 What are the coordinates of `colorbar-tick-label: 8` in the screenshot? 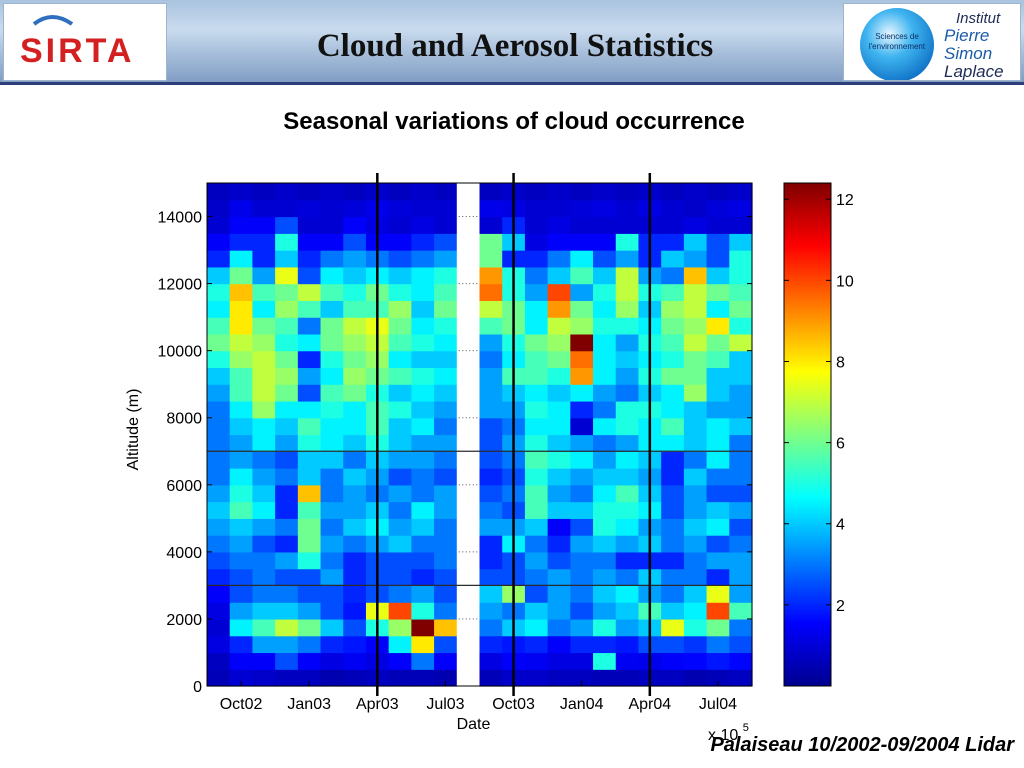 It's located at (840, 362).